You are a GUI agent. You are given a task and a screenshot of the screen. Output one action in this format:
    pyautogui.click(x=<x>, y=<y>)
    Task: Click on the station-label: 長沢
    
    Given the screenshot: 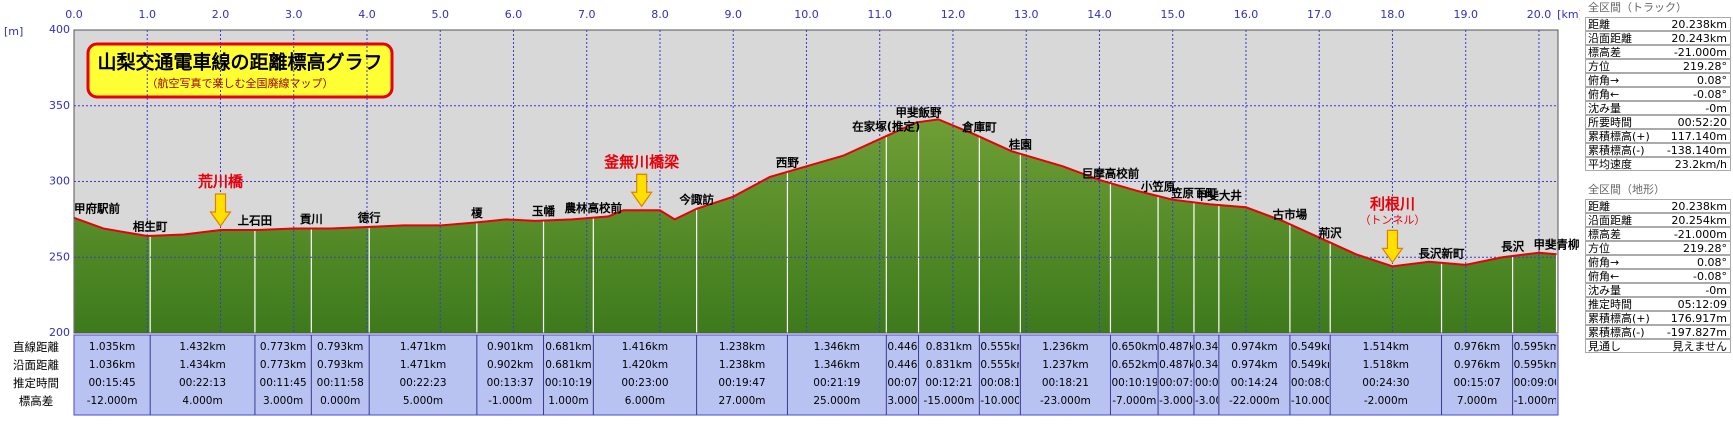 What is the action you would take?
    pyautogui.click(x=1512, y=246)
    